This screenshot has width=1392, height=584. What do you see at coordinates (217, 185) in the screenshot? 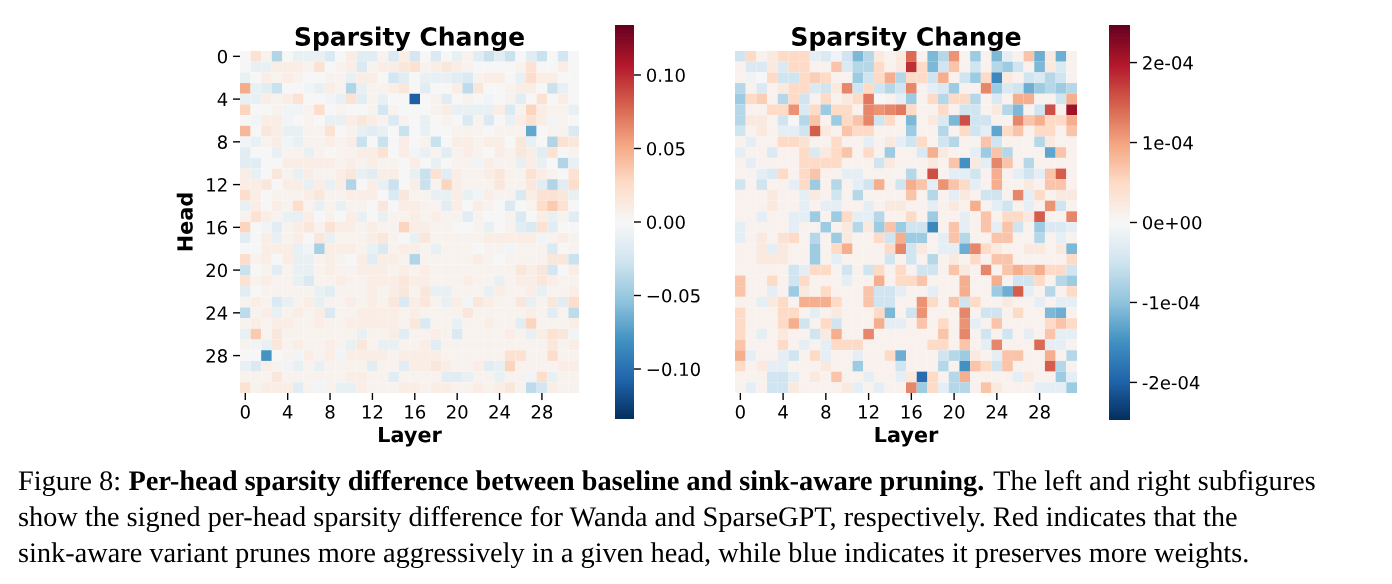
I see `y-tick-label: 12` at bounding box center [217, 185].